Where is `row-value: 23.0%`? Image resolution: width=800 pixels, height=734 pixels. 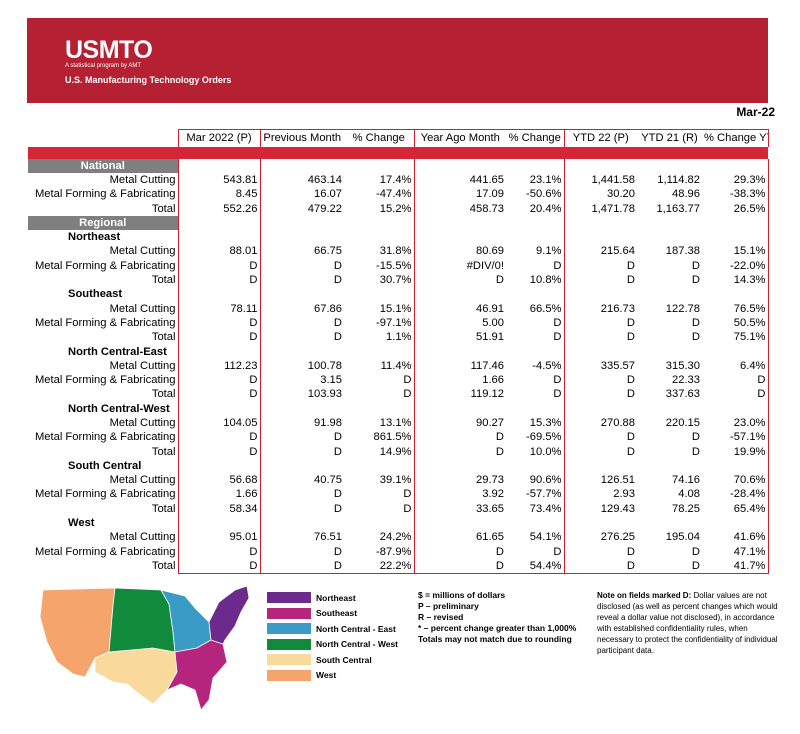
row-value: 23.0% is located at coordinates (735, 423).